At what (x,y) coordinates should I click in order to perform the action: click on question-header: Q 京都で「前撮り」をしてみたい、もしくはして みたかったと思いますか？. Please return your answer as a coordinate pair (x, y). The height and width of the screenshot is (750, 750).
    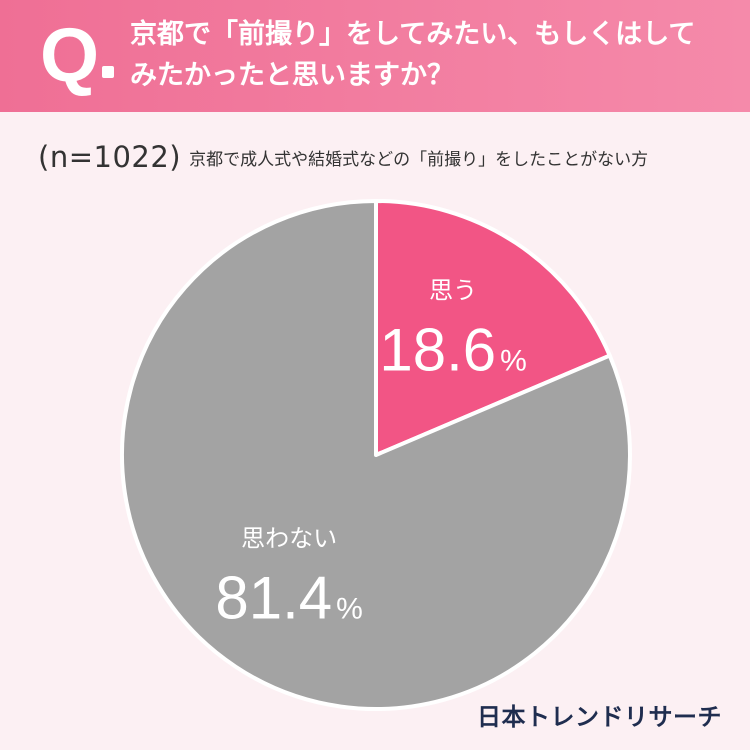
    Looking at the image, I should click on (375, 56).